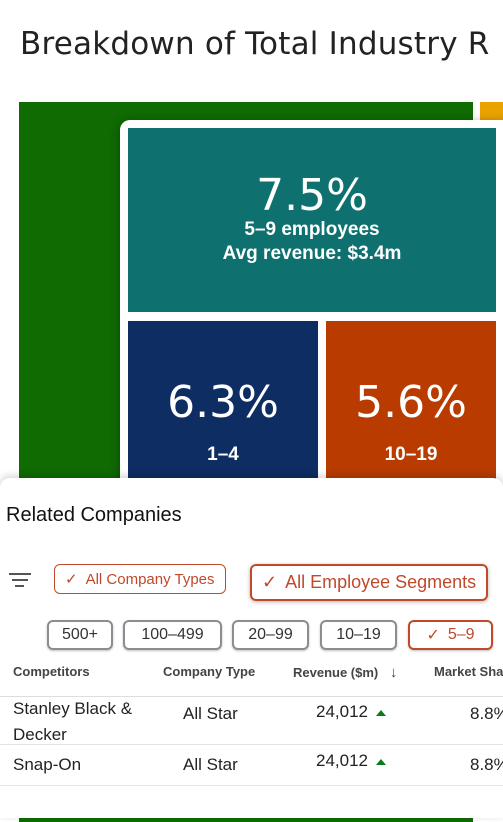 The height and width of the screenshot is (822, 503). I want to click on tile-percentage: 7.5%, so click(312, 195).